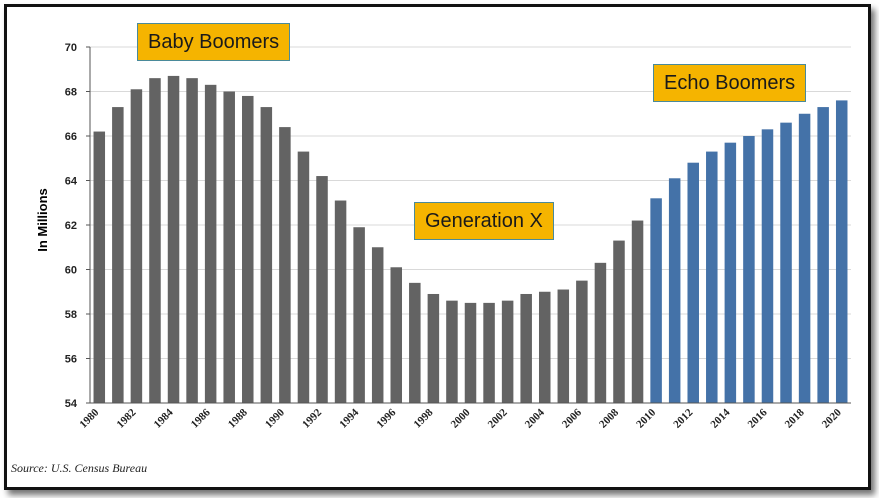  What do you see at coordinates (192, 241) in the screenshot?
I see `bar-1985` at bounding box center [192, 241].